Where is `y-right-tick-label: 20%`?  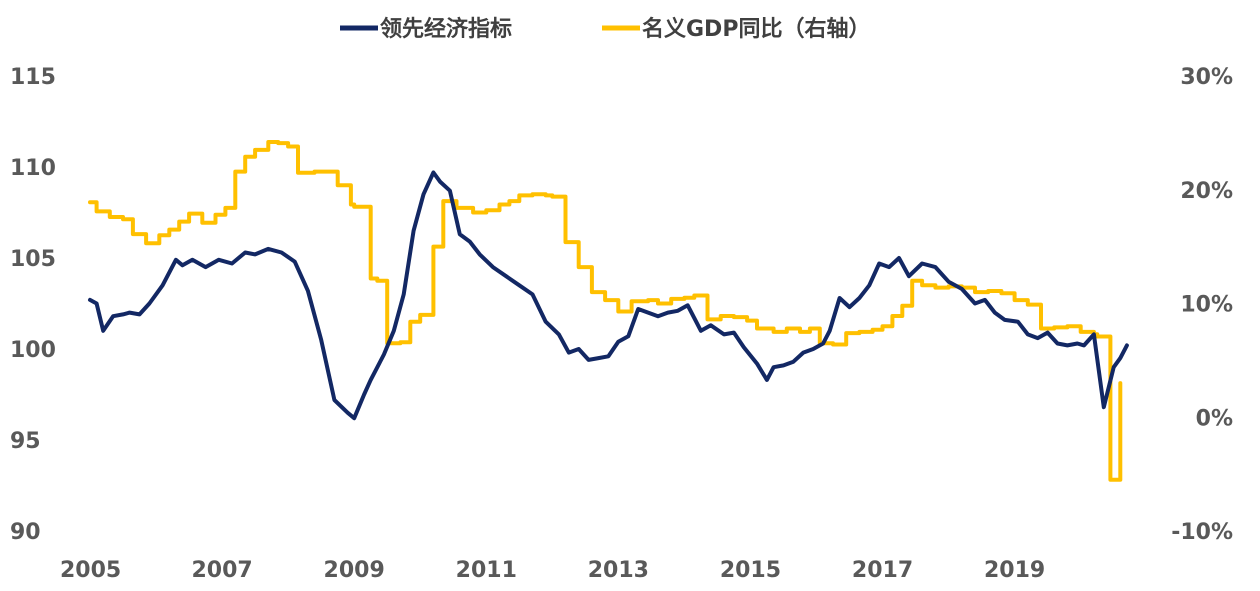 y-right-tick-label: 20% is located at coordinates (1206, 191).